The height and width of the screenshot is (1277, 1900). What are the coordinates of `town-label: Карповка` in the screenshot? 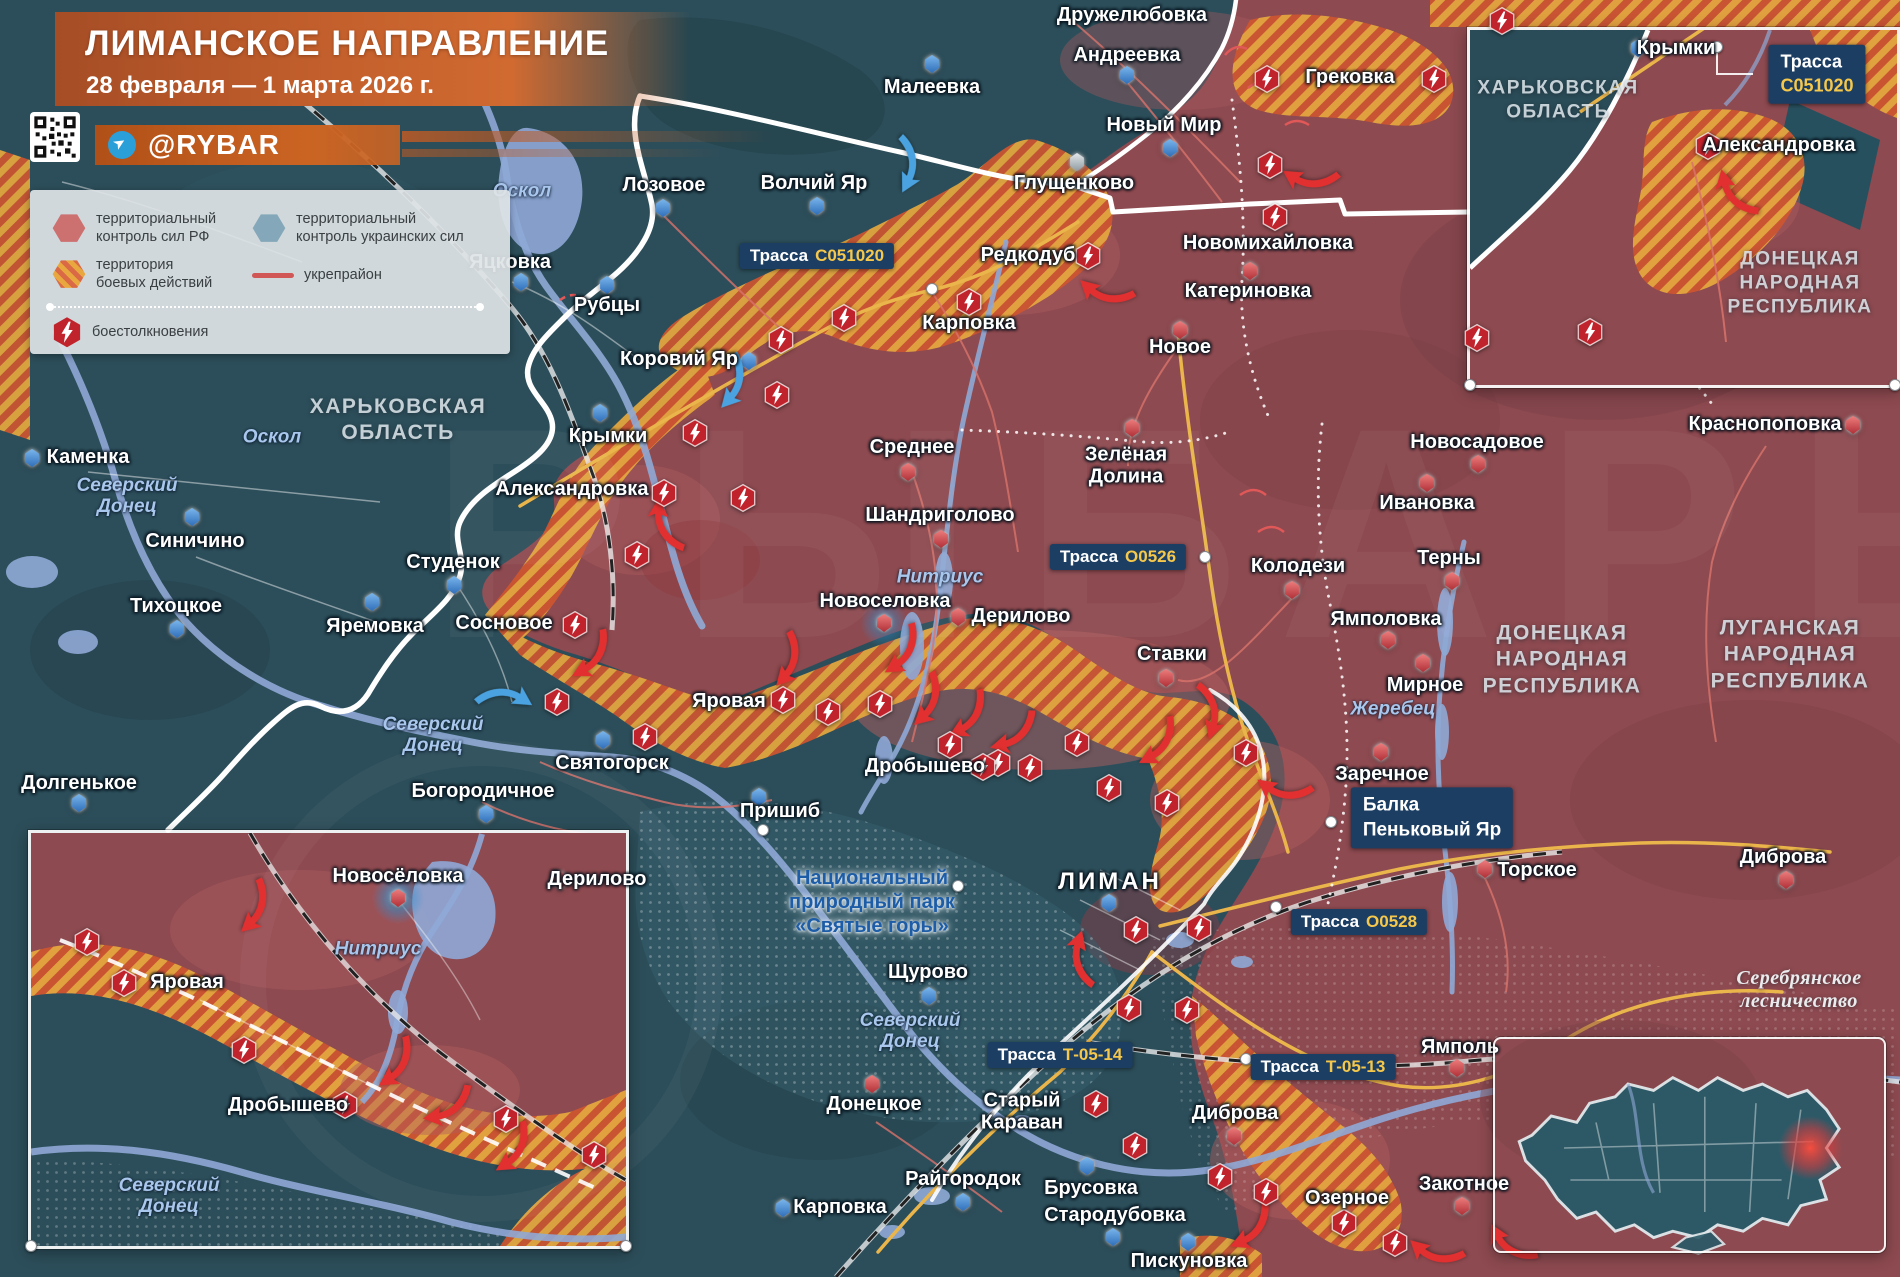 It's located at (840, 1207).